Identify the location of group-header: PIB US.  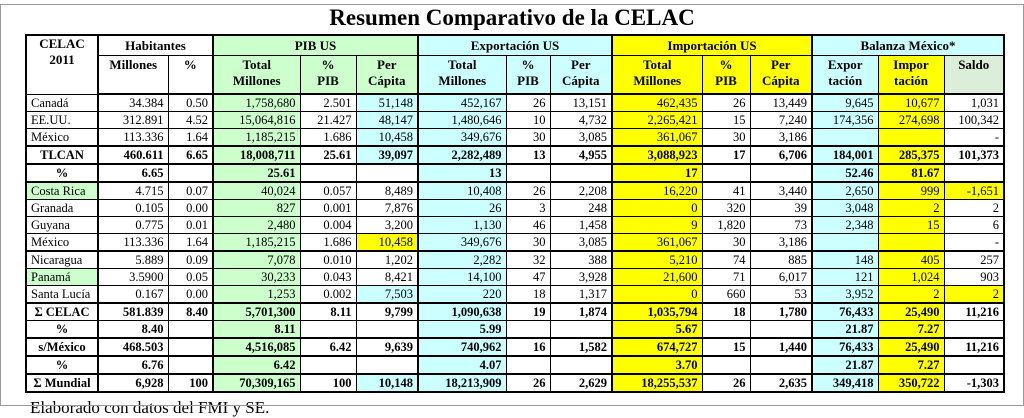
(315, 45).